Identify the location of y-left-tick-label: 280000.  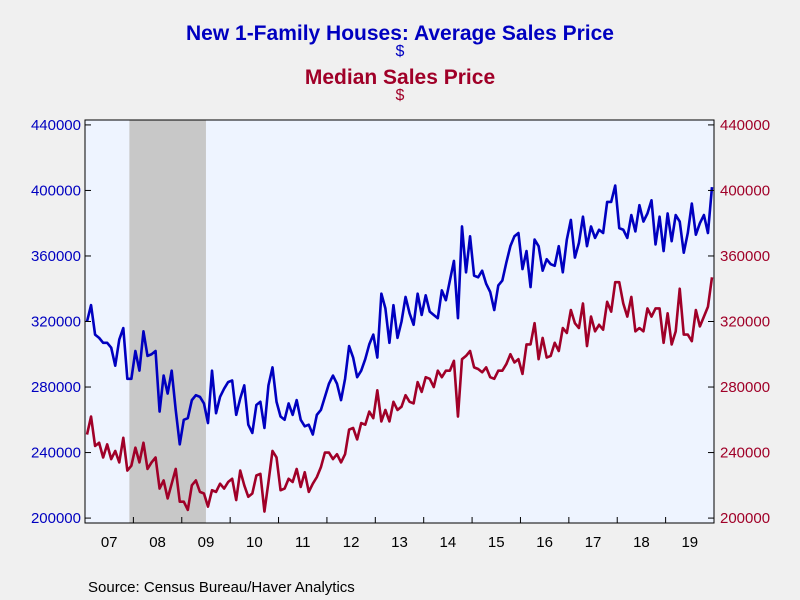
(56, 387).